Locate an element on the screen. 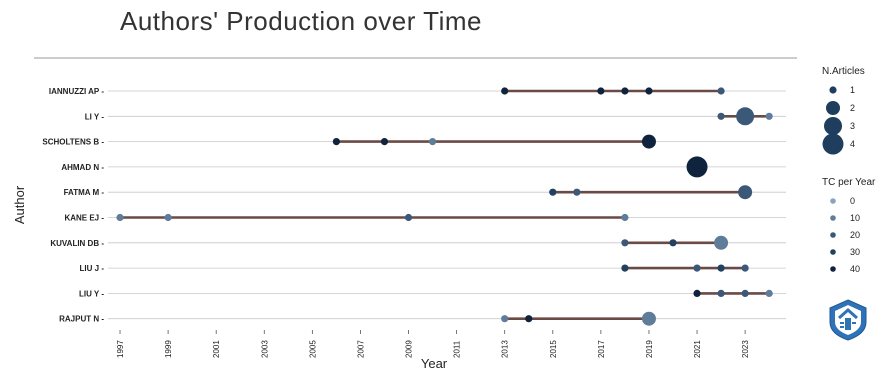 This screenshot has width=893, height=370. x-tick-label: 2015 is located at coordinates (553, 349).